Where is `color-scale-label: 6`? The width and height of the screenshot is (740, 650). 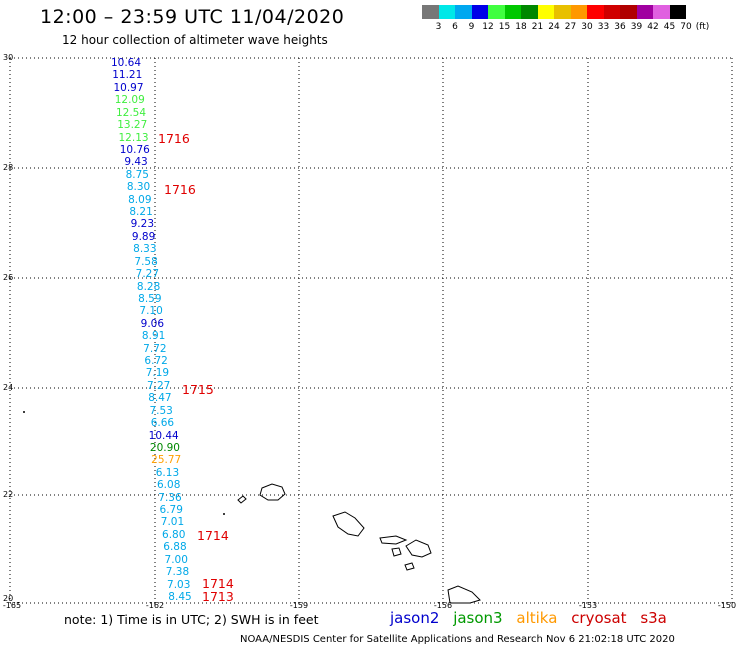 color-scale-label: 6 is located at coordinates (455, 27).